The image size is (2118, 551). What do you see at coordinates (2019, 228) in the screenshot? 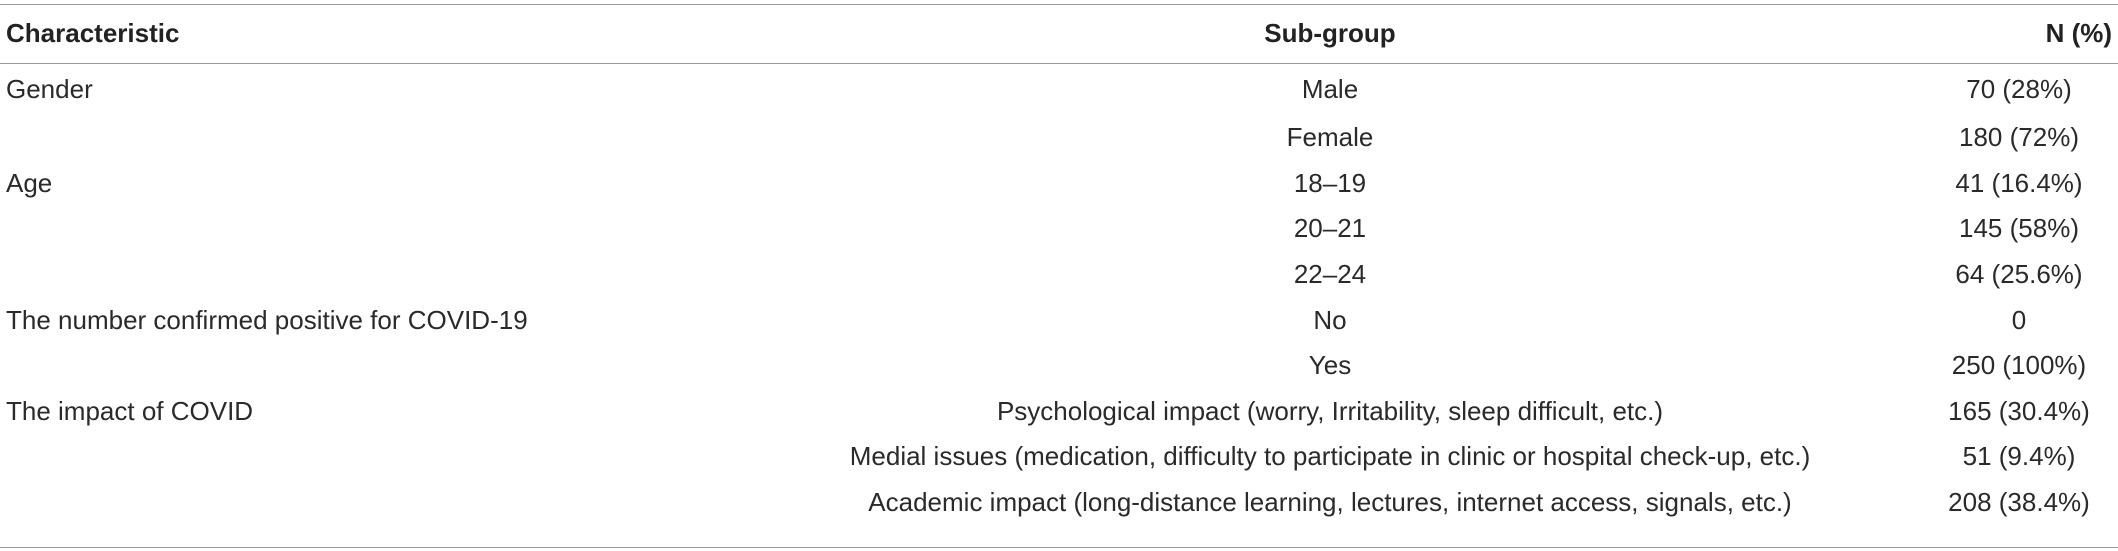
I see `cell-n-percent: 145 (58%)` at bounding box center [2019, 228].